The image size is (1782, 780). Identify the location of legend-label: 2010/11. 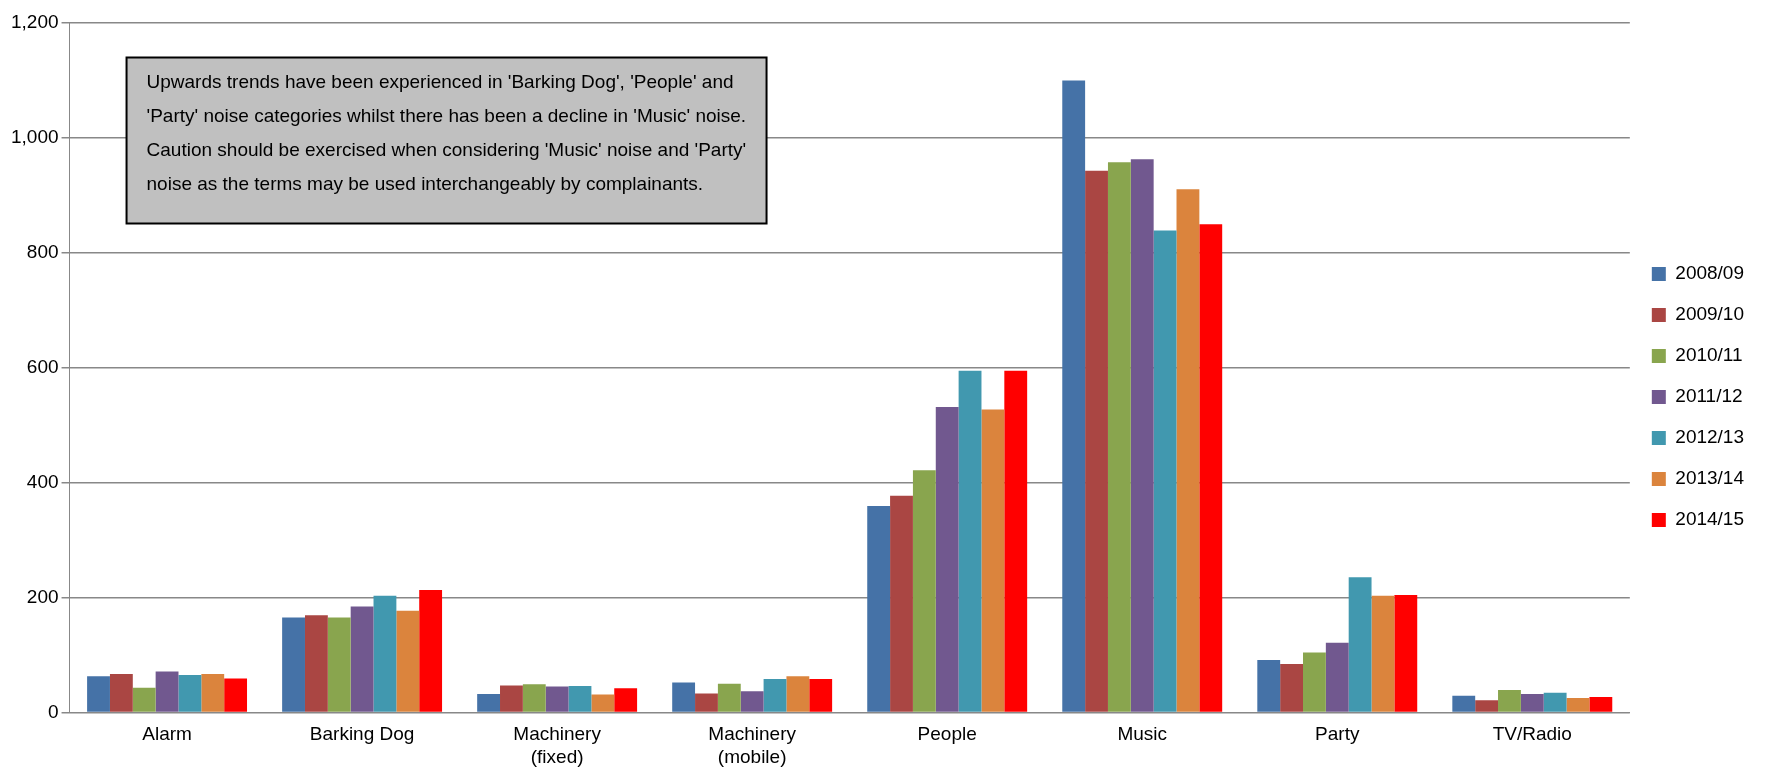
(1709, 355).